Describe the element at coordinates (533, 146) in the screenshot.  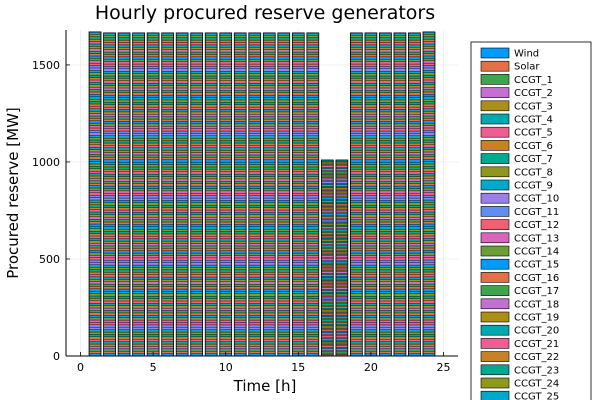
I see `legend-label: CCGT_6` at that location.